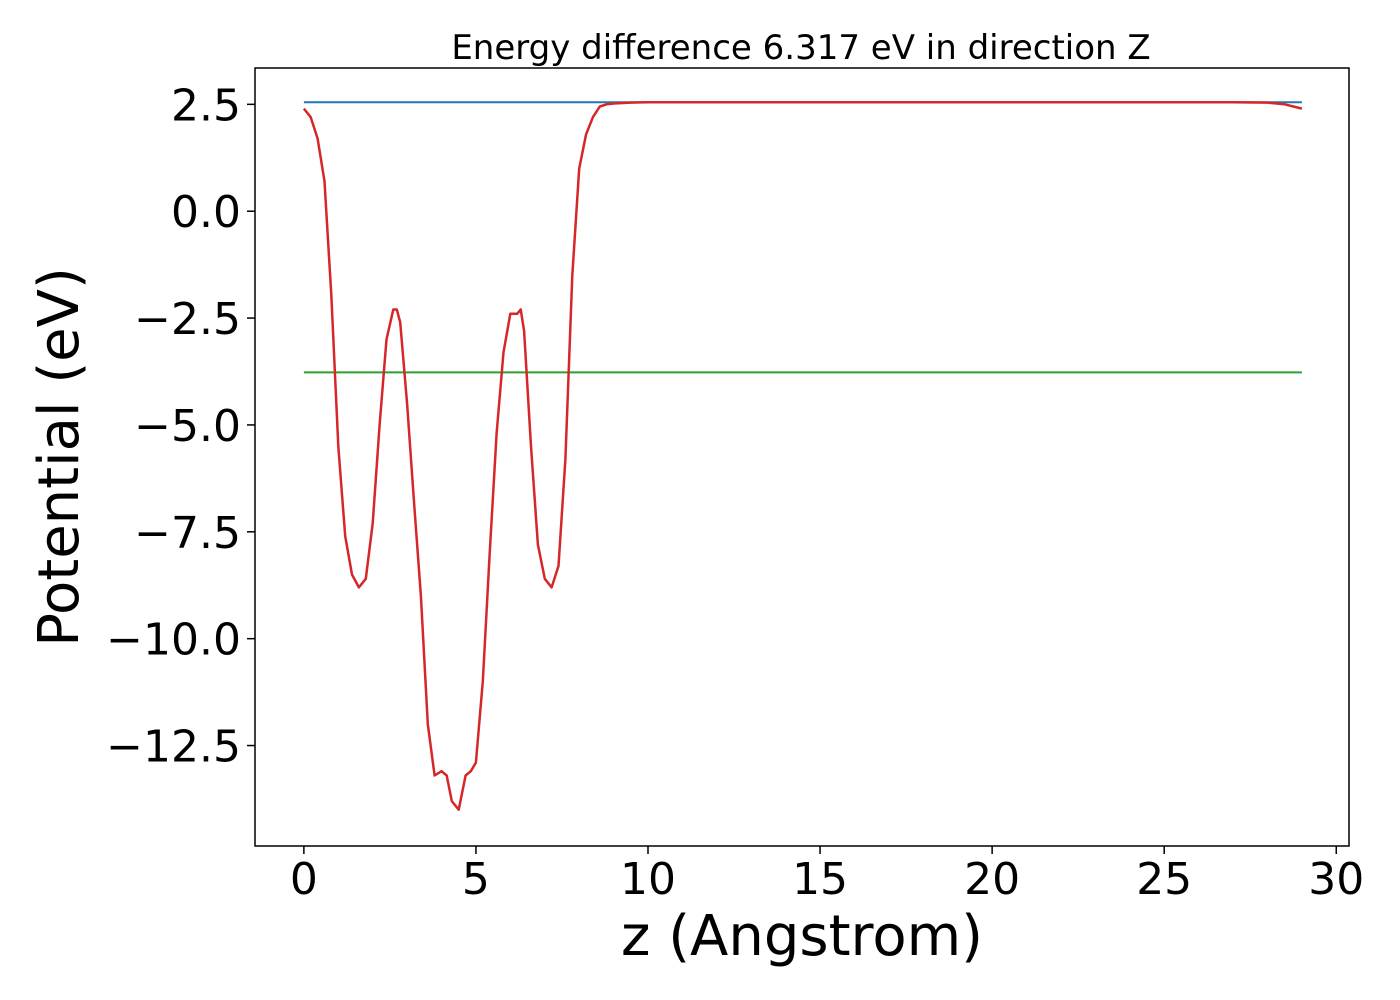  What do you see at coordinates (206, 105) in the screenshot?
I see `y-tick-label: 2.5` at bounding box center [206, 105].